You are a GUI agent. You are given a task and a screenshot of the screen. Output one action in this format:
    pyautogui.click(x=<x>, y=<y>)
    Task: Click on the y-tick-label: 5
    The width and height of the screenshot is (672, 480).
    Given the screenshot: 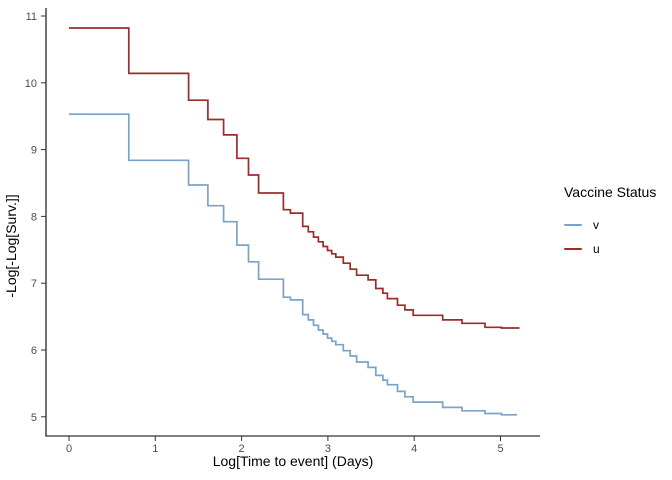 What is the action you would take?
    pyautogui.click(x=34, y=418)
    